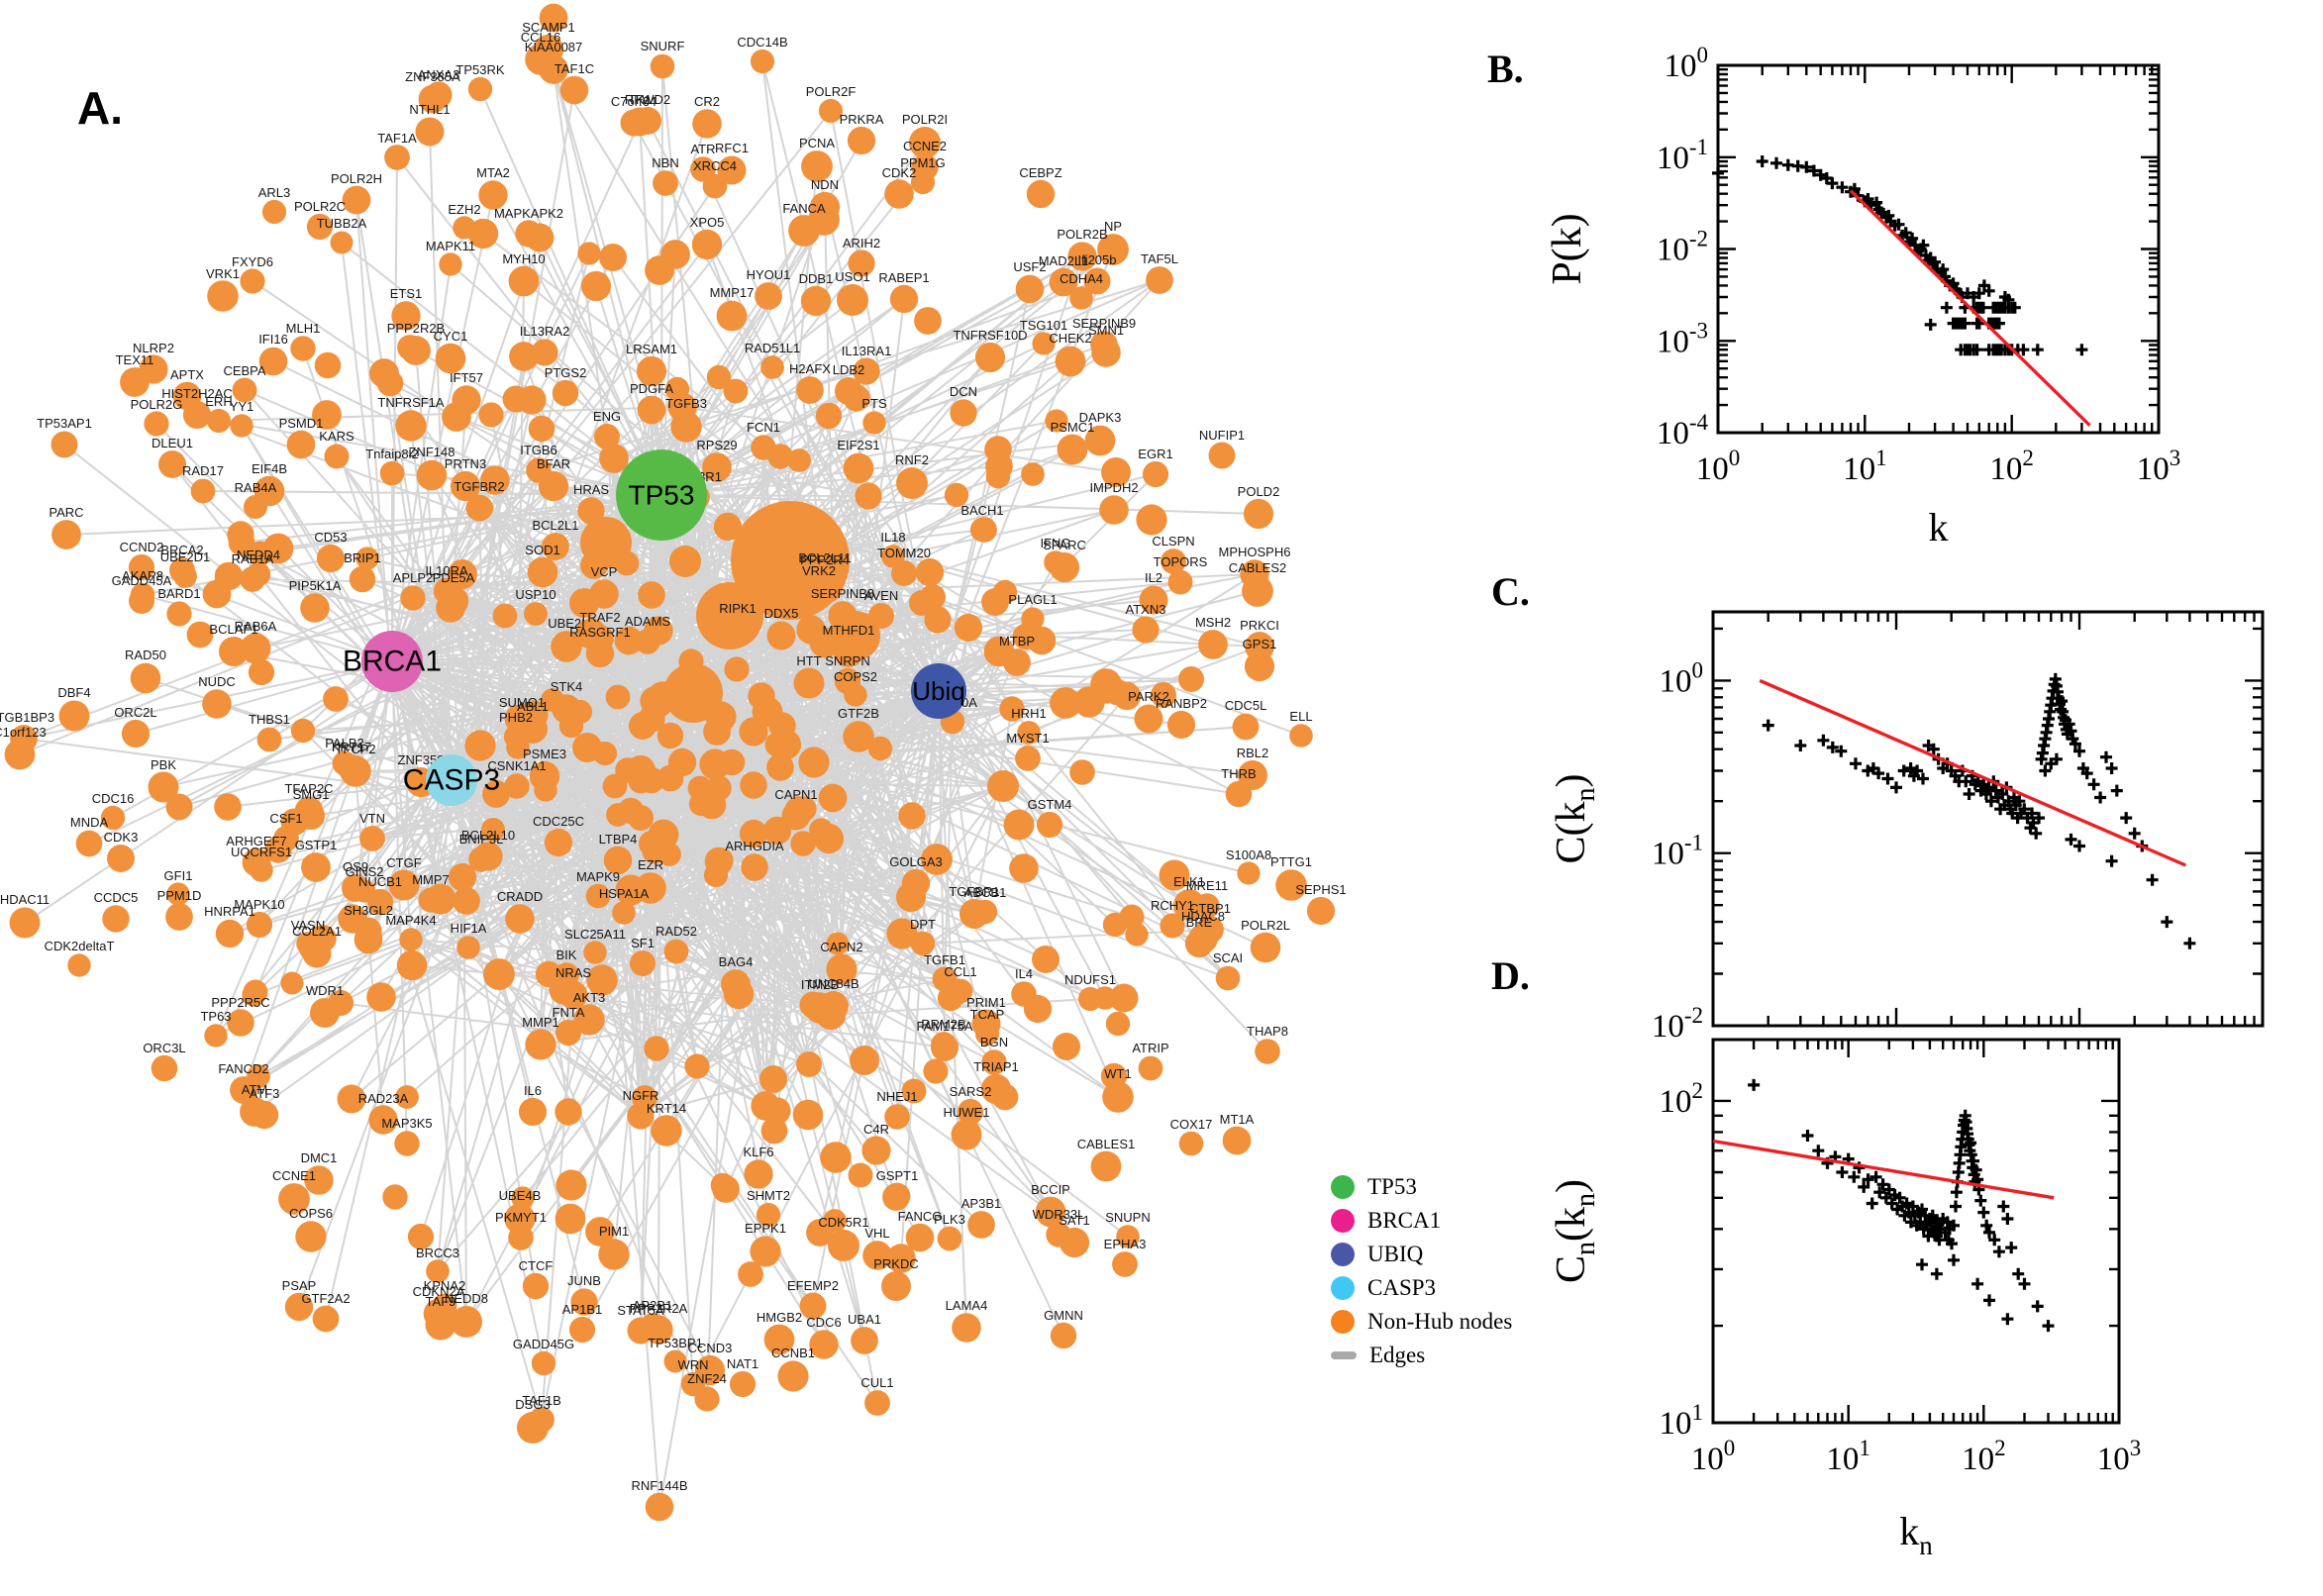  Describe the element at coordinates (659, 1309) in the screenshot. I see `svg-text: PPP2R2A` at that location.